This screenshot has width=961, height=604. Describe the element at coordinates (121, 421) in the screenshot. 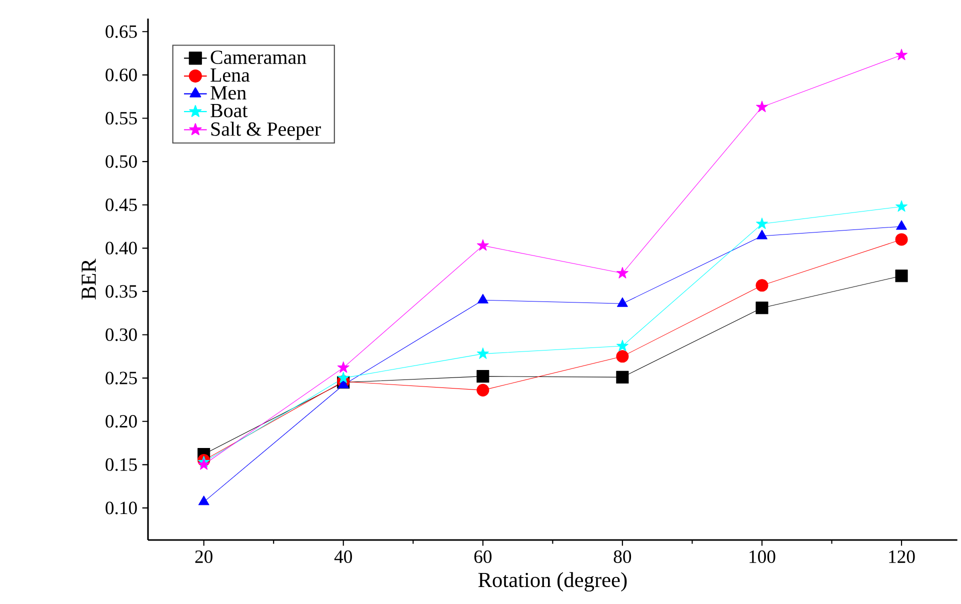

I see `y-tick-label: 0.20` at that location.